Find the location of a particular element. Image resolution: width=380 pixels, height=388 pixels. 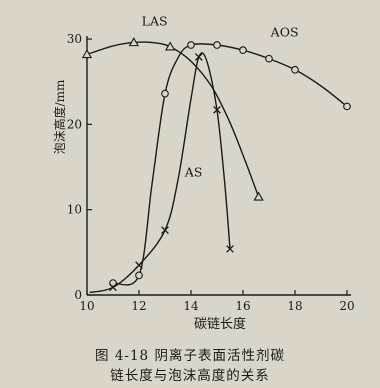

data-point-as-1-b is located at coordinates (139, 265).